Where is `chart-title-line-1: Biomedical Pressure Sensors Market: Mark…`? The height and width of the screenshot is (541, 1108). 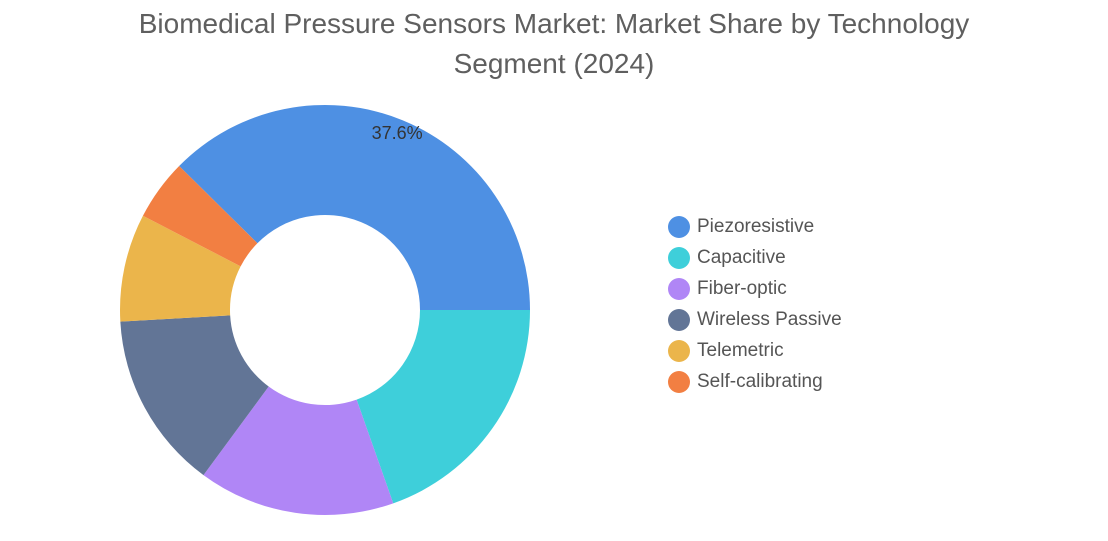
chart-title-line-1: Biomedical Pressure Sensors Market: Mark… is located at coordinates (554, 23).